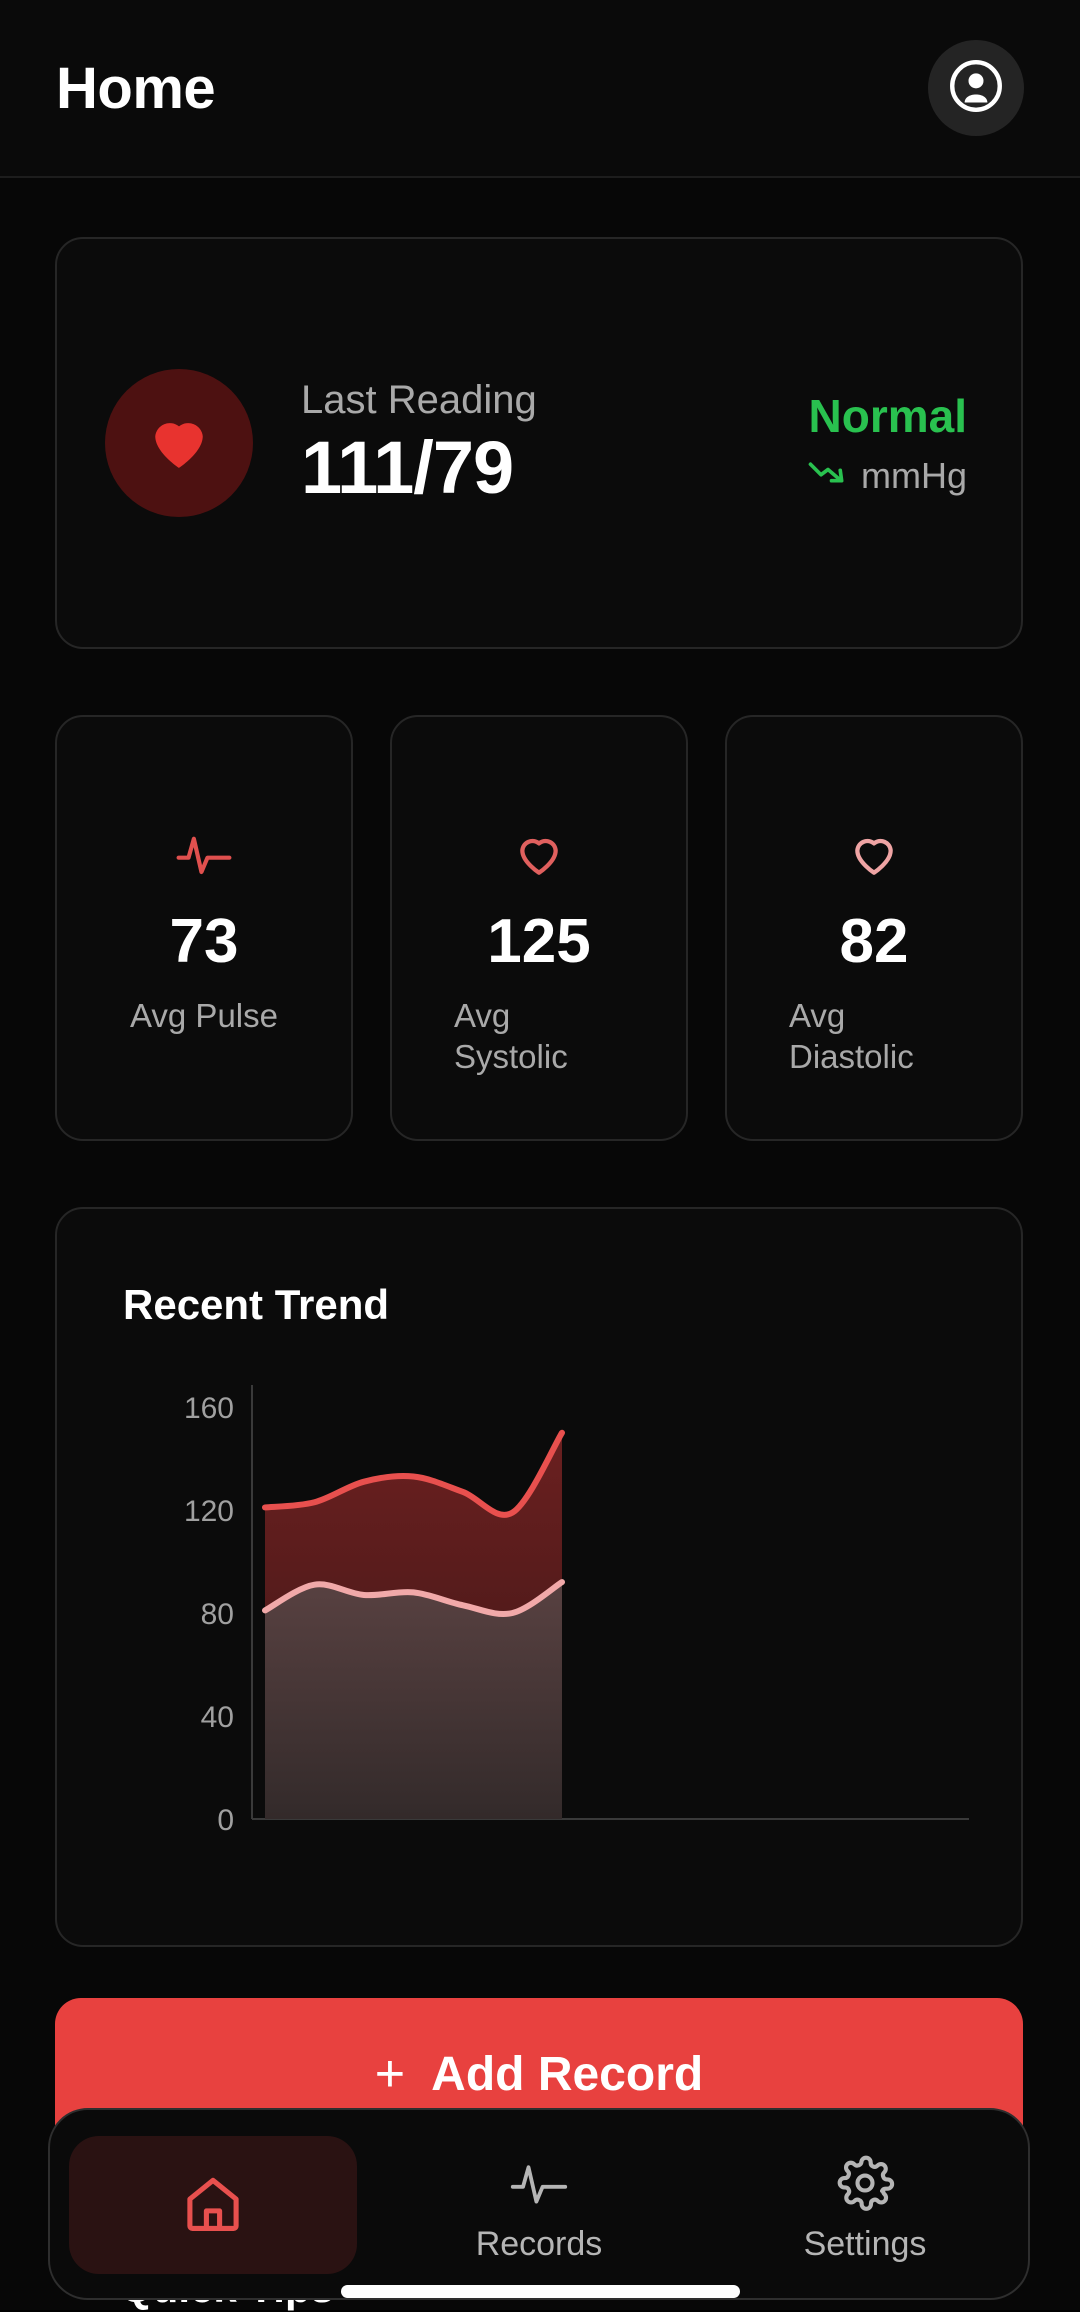 Image resolution: width=1080 pixels, height=2312 pixels. What do you see at coordinates (136, 88) in the screenshot?
I see `page-title: Home` at bounding box center [136, 88].